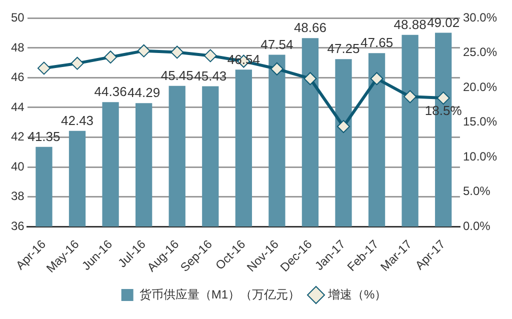  What do you see at coordinates (110, 92) in the screenshot?
I see `data-label: 44.36` at bounding box center [110, 92].